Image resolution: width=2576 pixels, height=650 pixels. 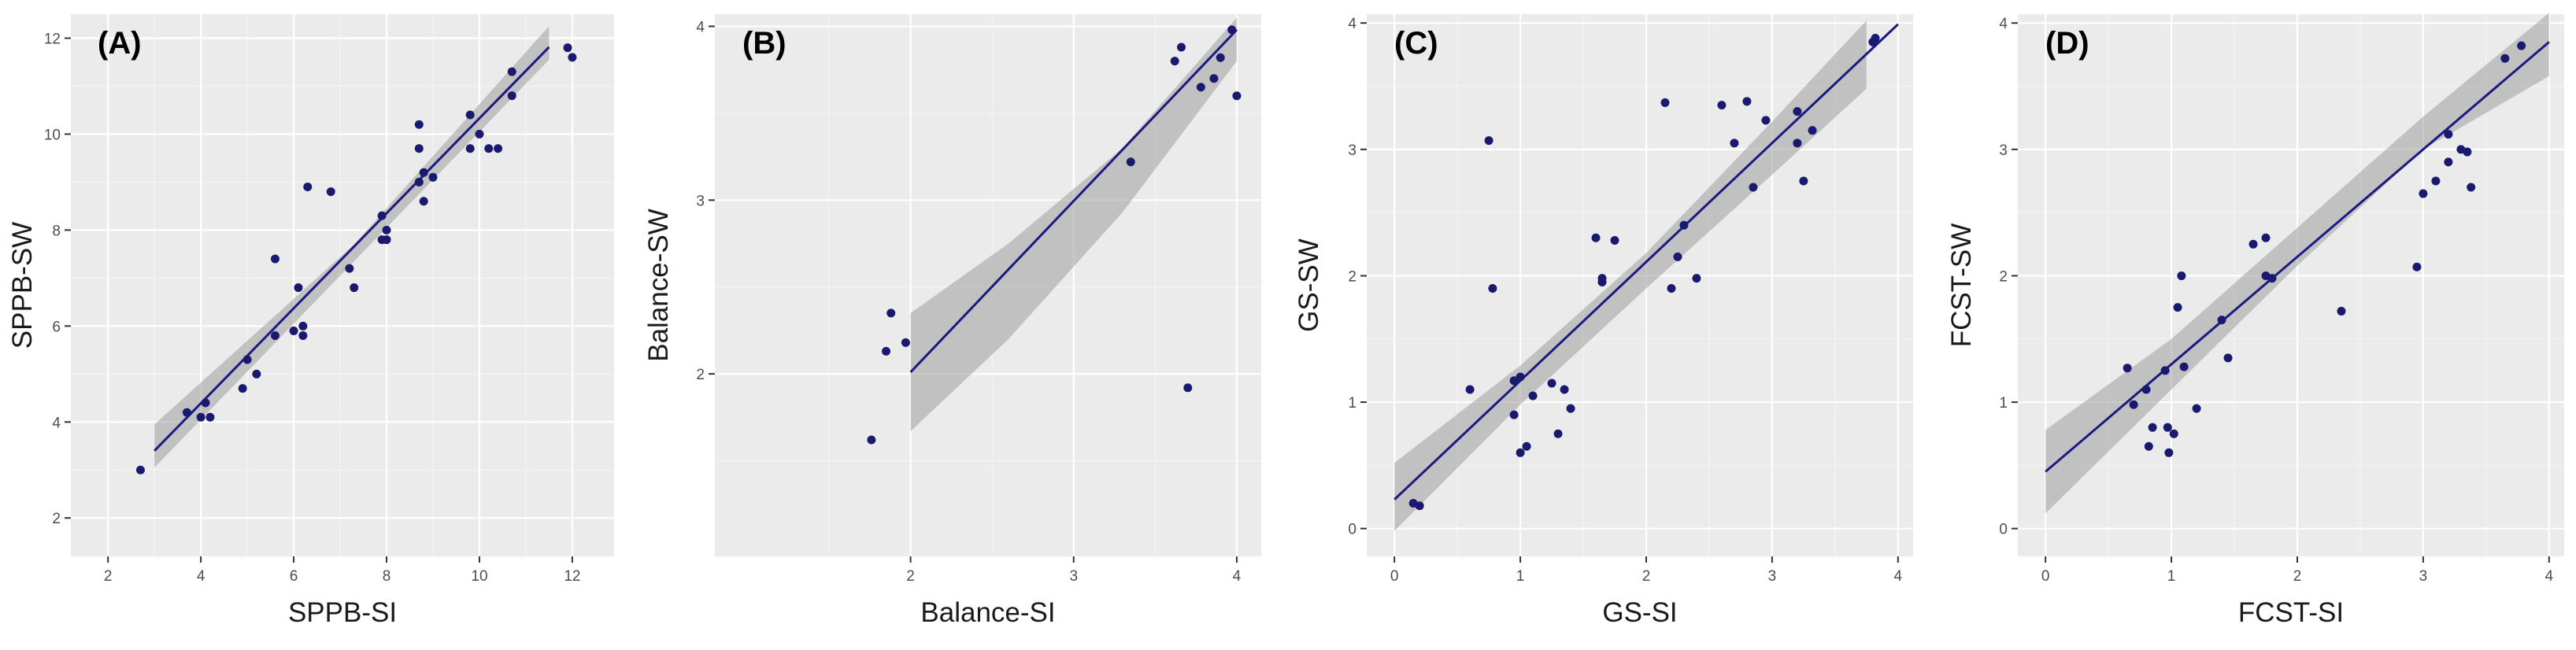 I want to click on chart-0-y-tick-label-3: 8, so click(x=56, y=231).